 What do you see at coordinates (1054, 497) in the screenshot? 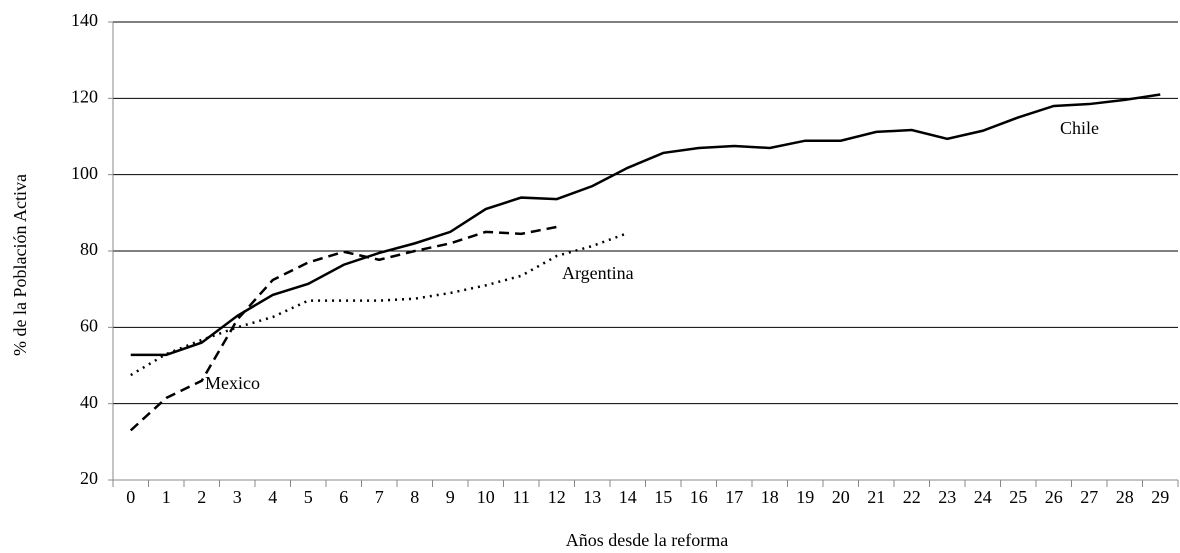
I see `x-tick-label: 26` at bounding box center [1054, 497].